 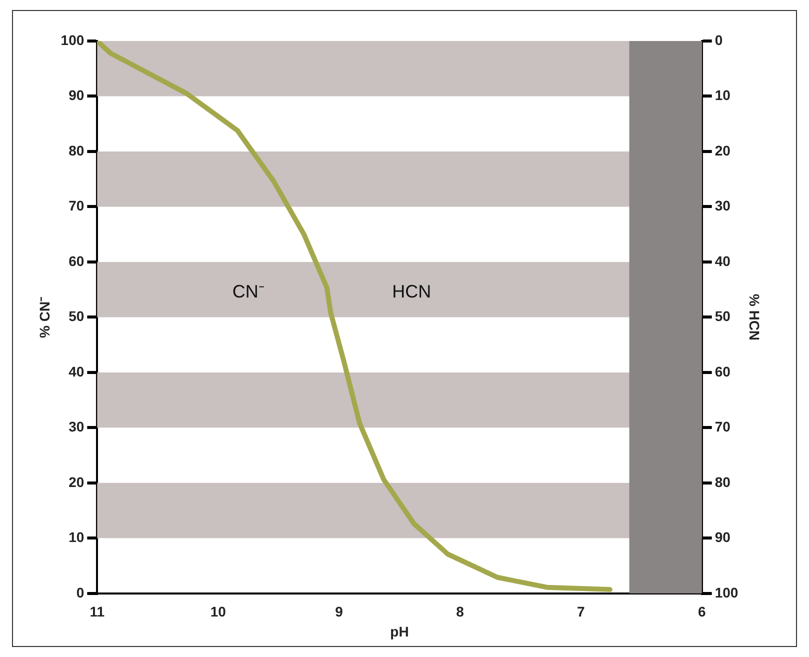 What do you see at coordinates (76, 316) in the screenshot?
I see `y-tick-label: 50` at bounding box center [76, 316].